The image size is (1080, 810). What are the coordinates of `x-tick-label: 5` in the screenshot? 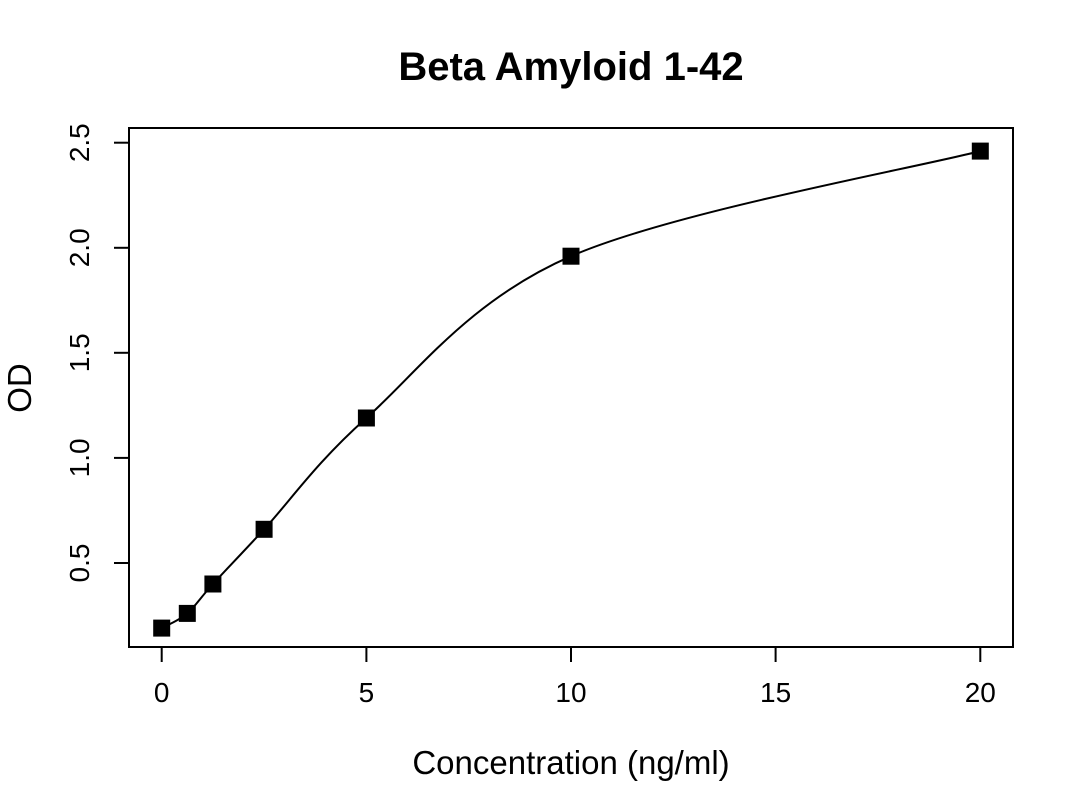 It's located at (367, 692).